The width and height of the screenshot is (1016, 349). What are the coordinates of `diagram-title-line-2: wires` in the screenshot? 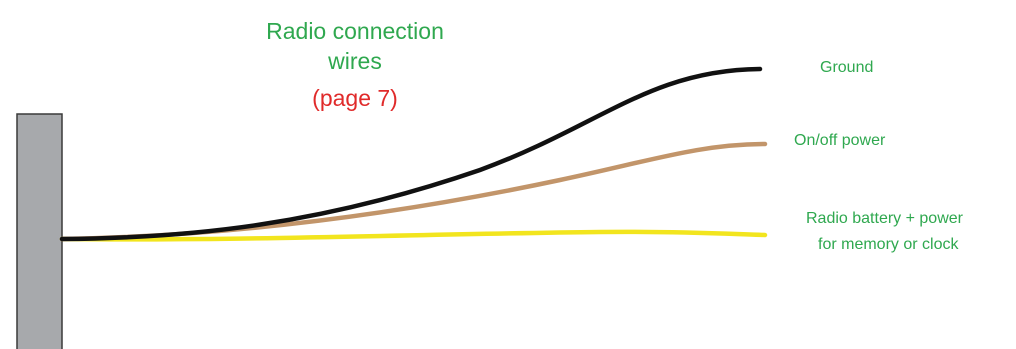 It's located at (355, 61).